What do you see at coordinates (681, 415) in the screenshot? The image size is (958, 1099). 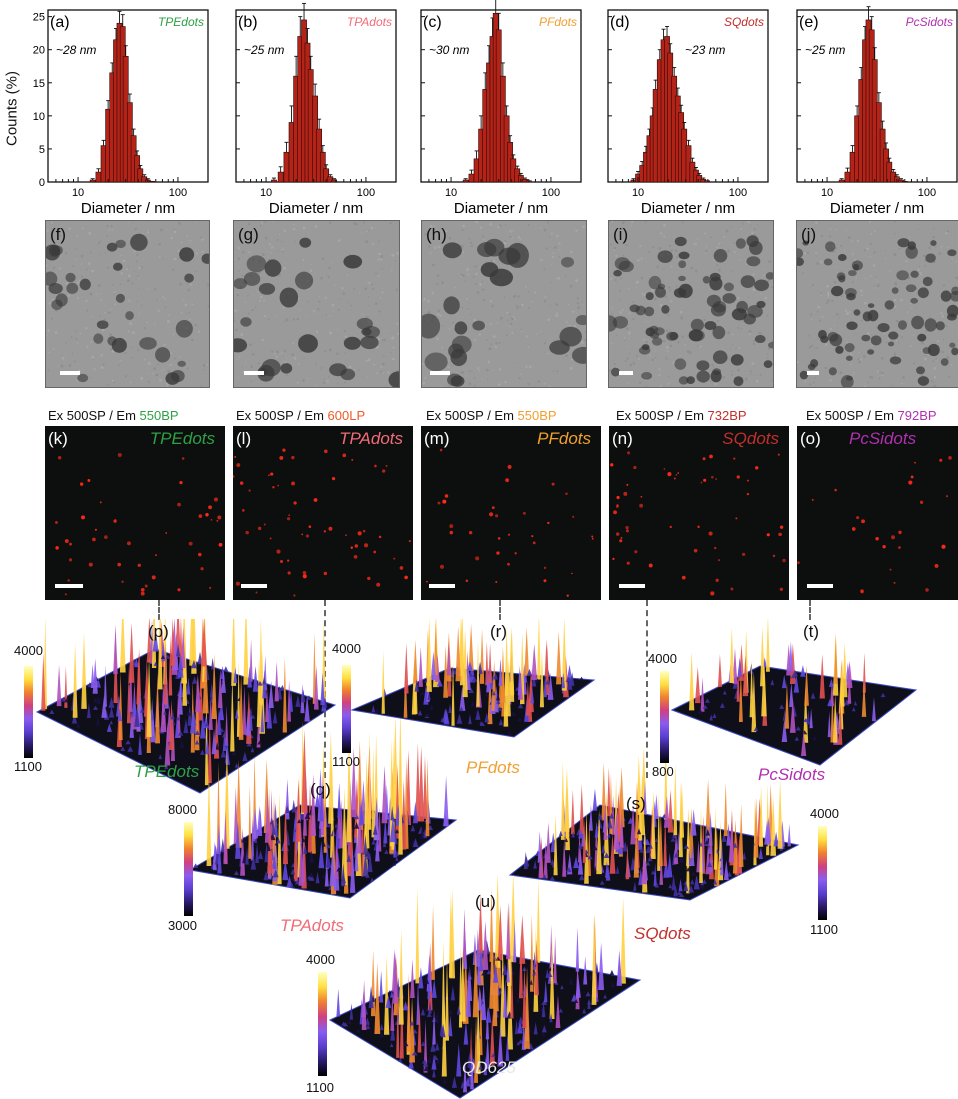 I see `filter-caption-n: Ex 500SP / Em 732BP` at bounding box center [681, 415].